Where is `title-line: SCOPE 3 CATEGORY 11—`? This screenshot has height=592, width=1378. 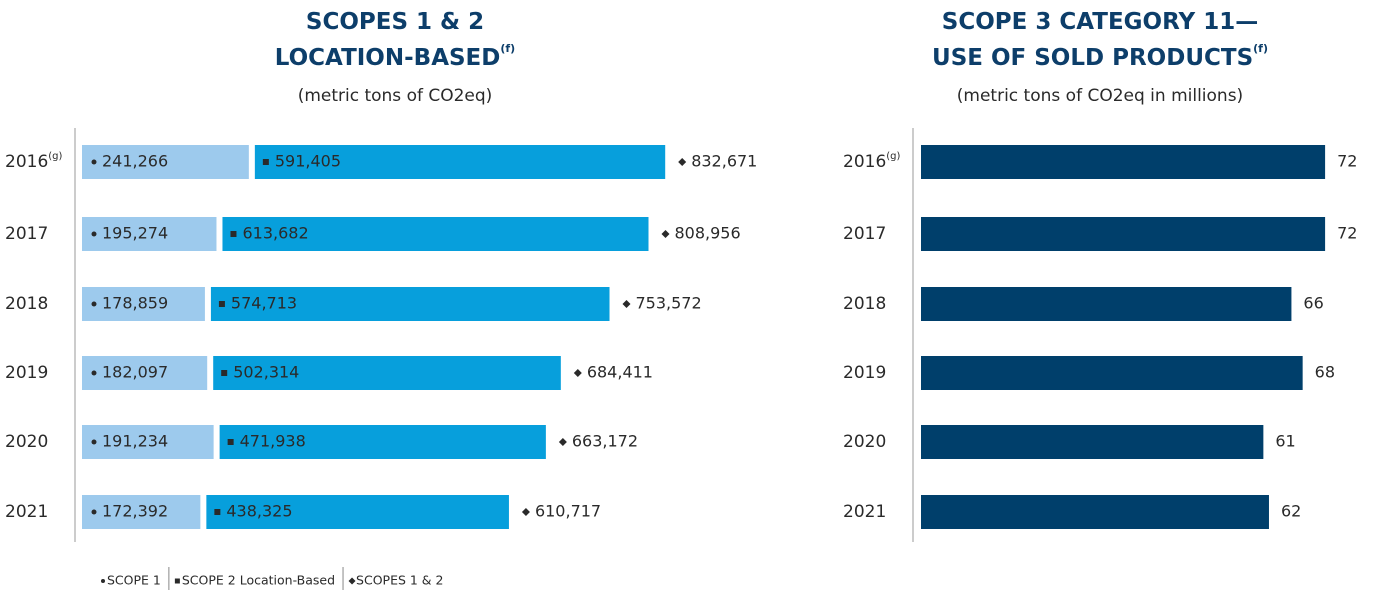
title-line: SCOPE 3 CATEGORY 11— is located at coordinates (1100, 22).